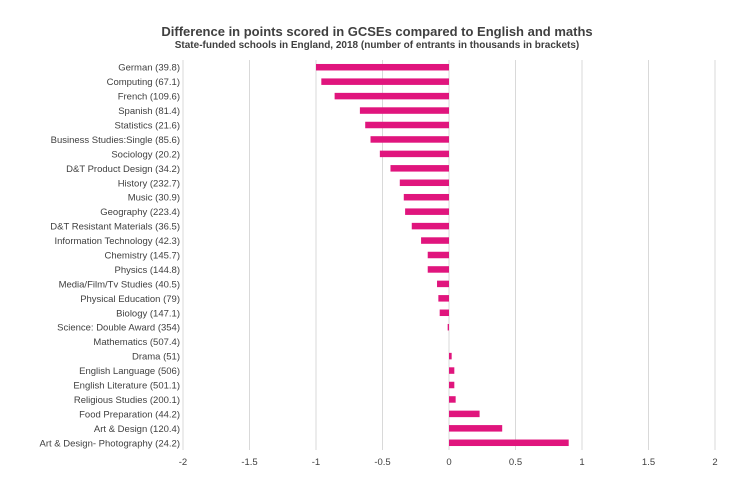 This screenshot has width=754, height=498. I want to click on category-label: Physical Education (79), so click(130, 299).